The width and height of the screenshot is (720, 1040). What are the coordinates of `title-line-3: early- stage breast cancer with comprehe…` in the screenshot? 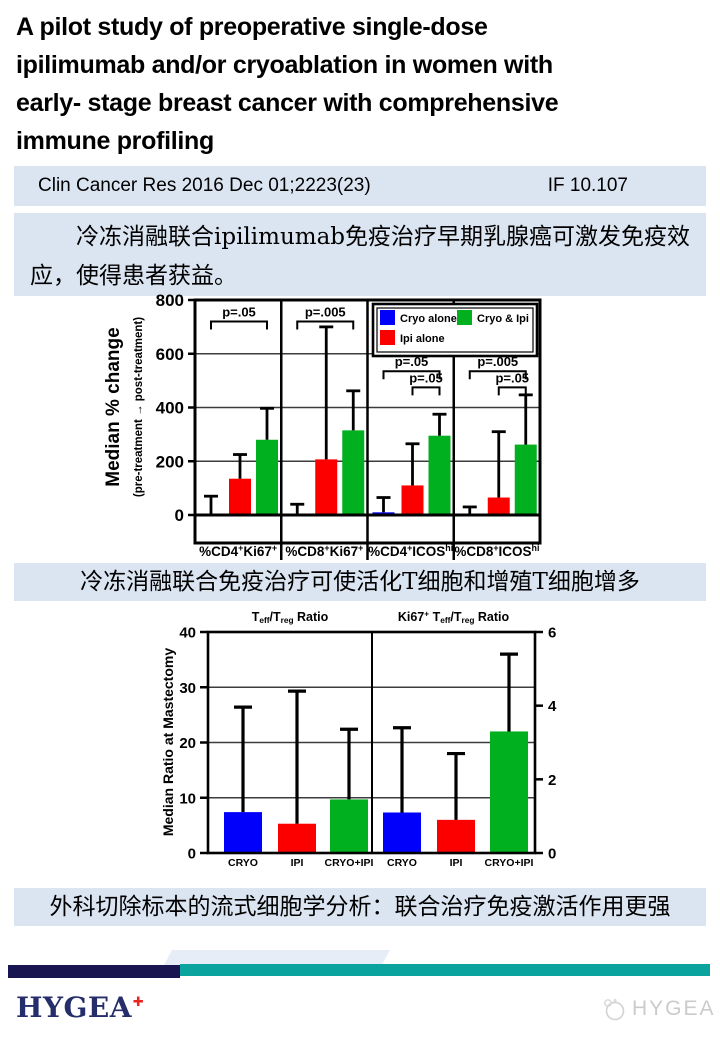 It's located at (287, 103).